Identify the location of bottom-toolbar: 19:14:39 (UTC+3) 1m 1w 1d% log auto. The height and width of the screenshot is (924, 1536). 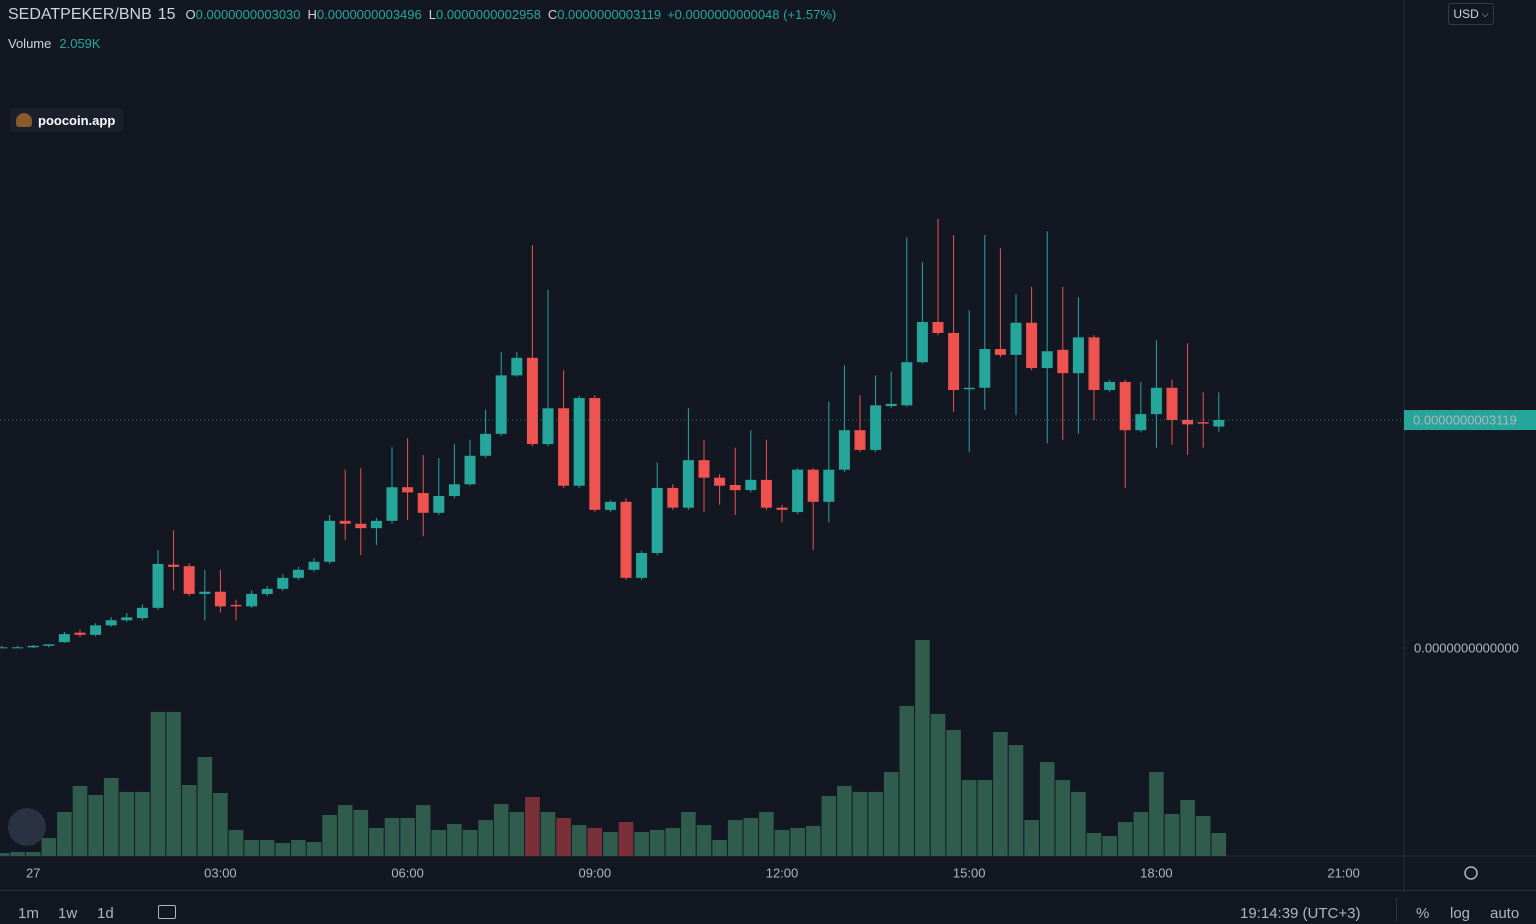
(768, 907).